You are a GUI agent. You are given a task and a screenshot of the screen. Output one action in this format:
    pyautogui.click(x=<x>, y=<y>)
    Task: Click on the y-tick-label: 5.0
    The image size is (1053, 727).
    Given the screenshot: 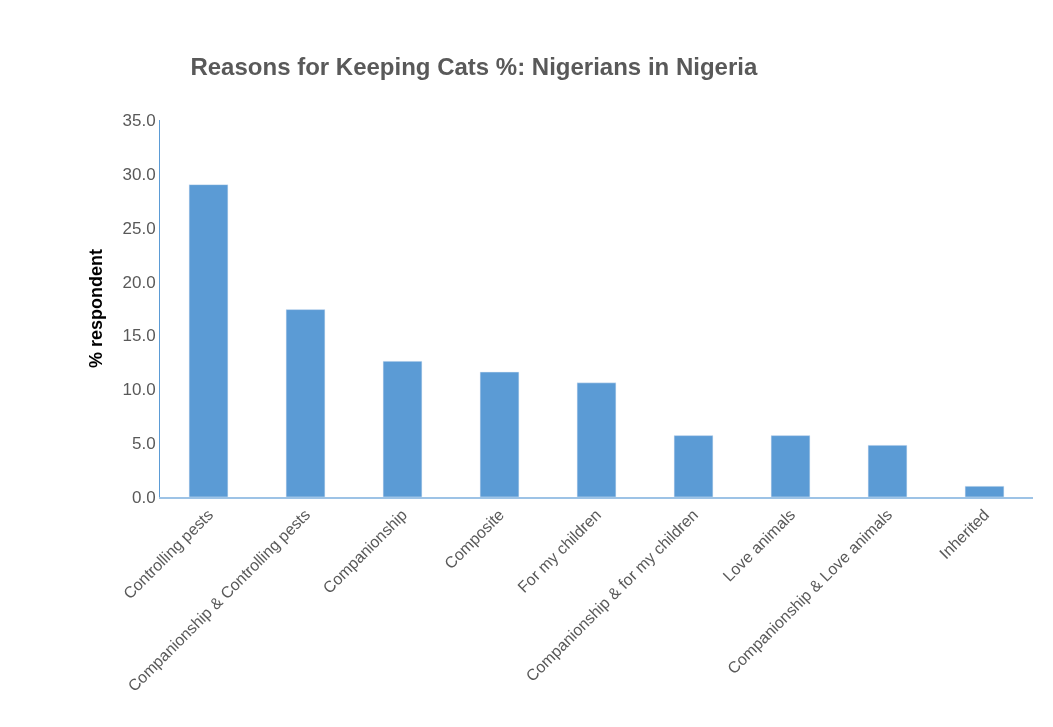 What is the action you would take?
    pyautogui.click(x=143, y=444)
    